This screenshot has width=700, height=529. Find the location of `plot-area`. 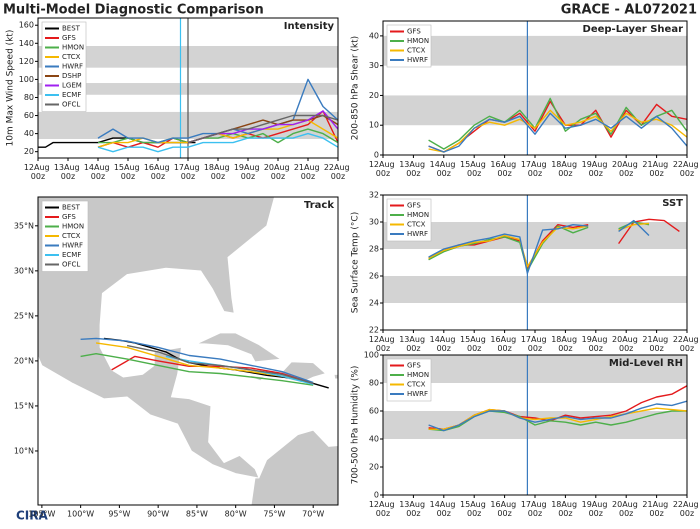

plot-area is located at coordinates (188, 88).